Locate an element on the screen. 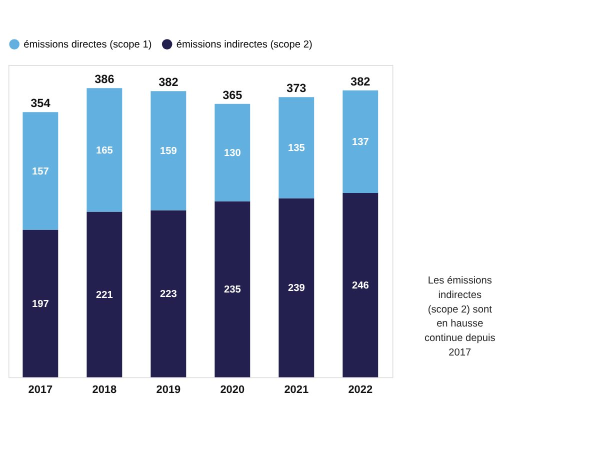 This screenshot has height=462, width=589. x-tick-label: 2017 is located at coordinates (40, 390).